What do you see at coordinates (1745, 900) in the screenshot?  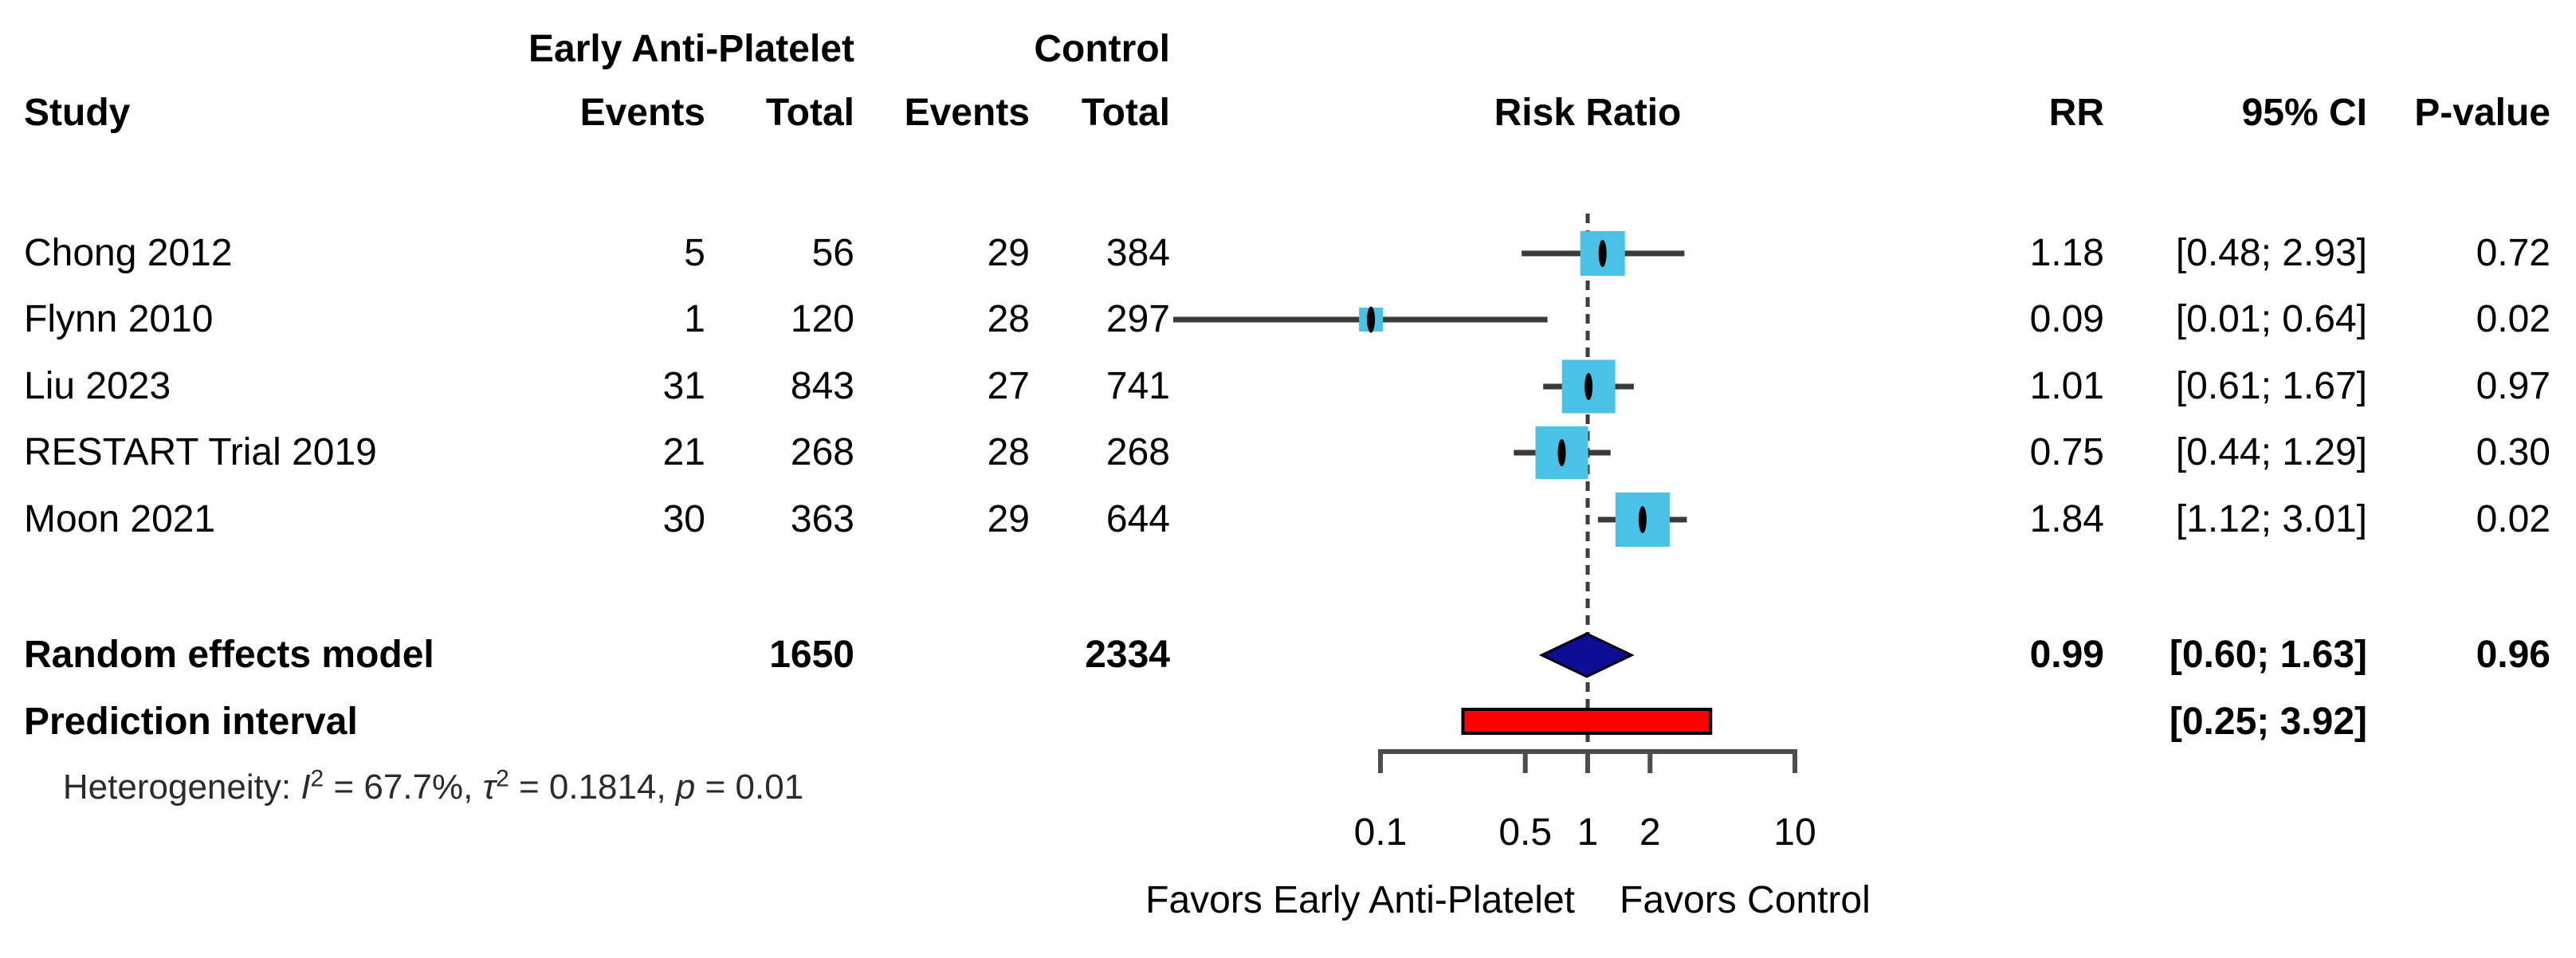 I see `favors-control-label: Favors Control` at bounding box center [1745, 900].